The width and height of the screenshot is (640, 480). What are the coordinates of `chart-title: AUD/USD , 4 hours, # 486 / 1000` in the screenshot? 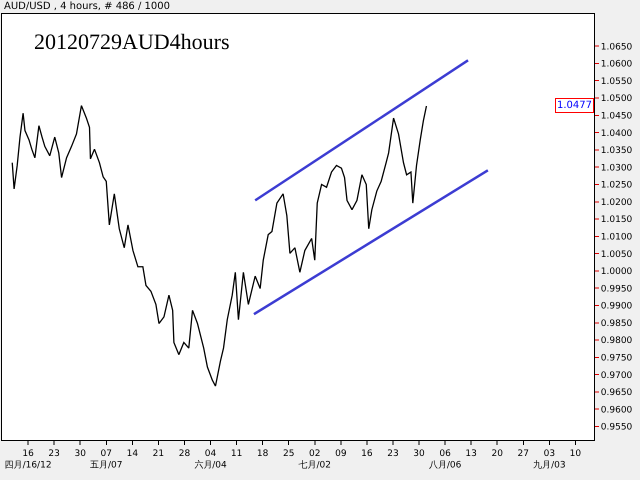 It's located at (87, 6).